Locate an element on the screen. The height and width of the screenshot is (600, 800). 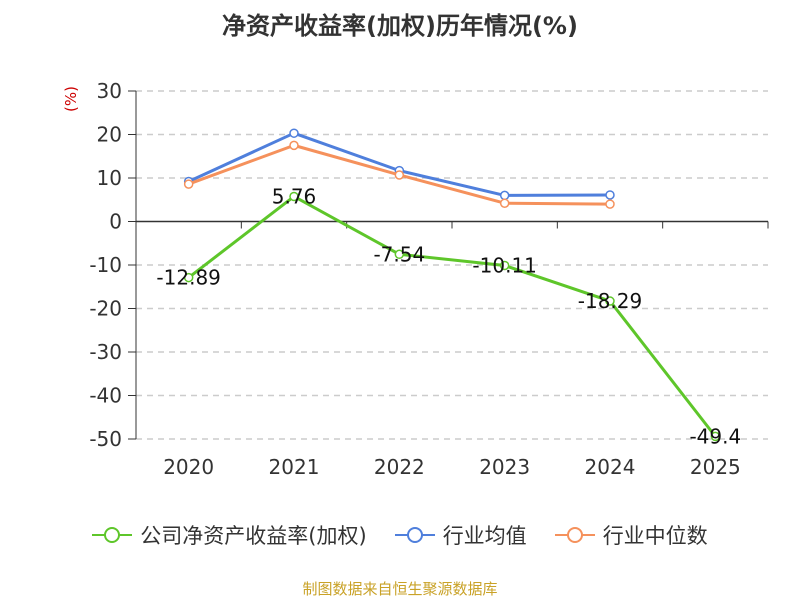
y-tick-label: -50 is located at coordinates (105, 439).